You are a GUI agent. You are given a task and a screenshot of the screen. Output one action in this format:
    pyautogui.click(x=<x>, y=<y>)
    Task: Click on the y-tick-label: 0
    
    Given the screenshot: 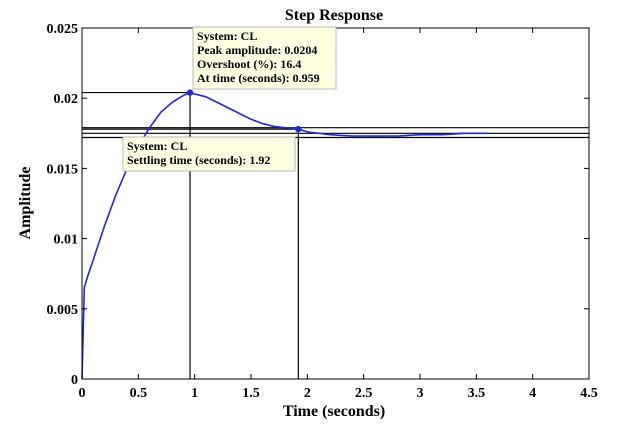 What is the action you would take?
    pyautogui.click(x=74, y=380)
    